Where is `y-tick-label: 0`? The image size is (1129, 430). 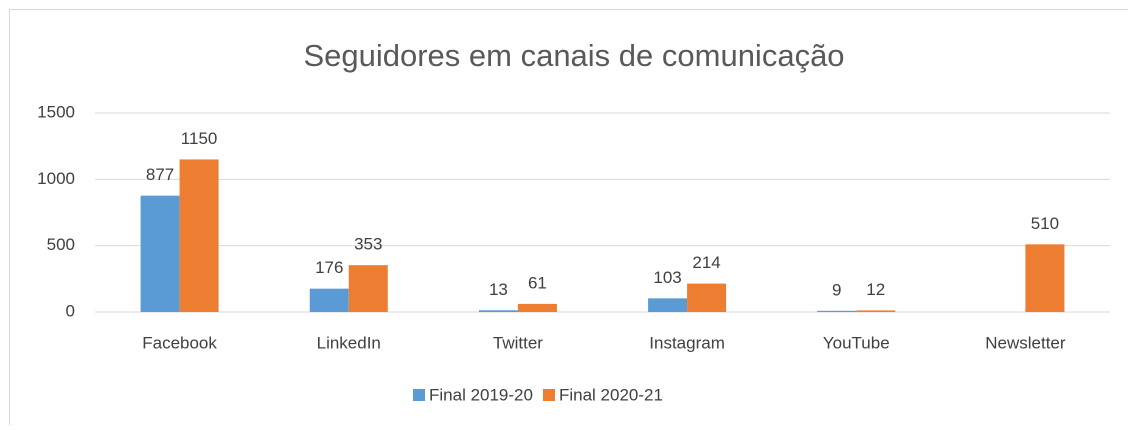 y-tick-label: 0 is located at coordinates (70, 310).